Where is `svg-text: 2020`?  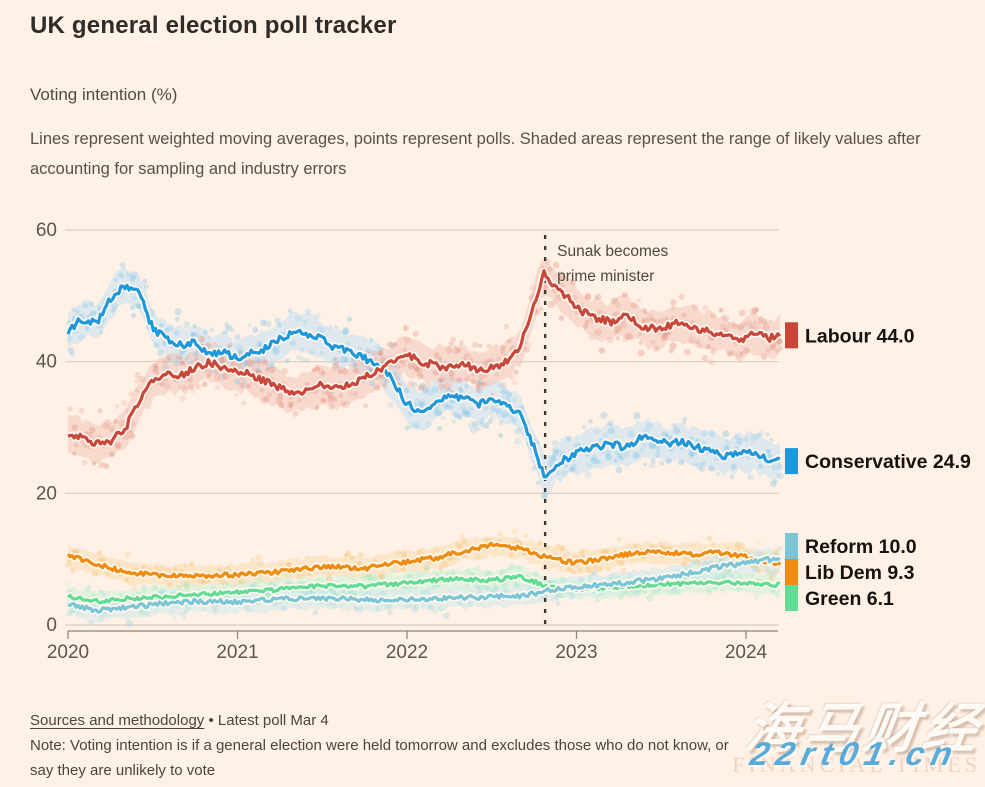 svg-text: 2020 is located at coordinates (68, 652).